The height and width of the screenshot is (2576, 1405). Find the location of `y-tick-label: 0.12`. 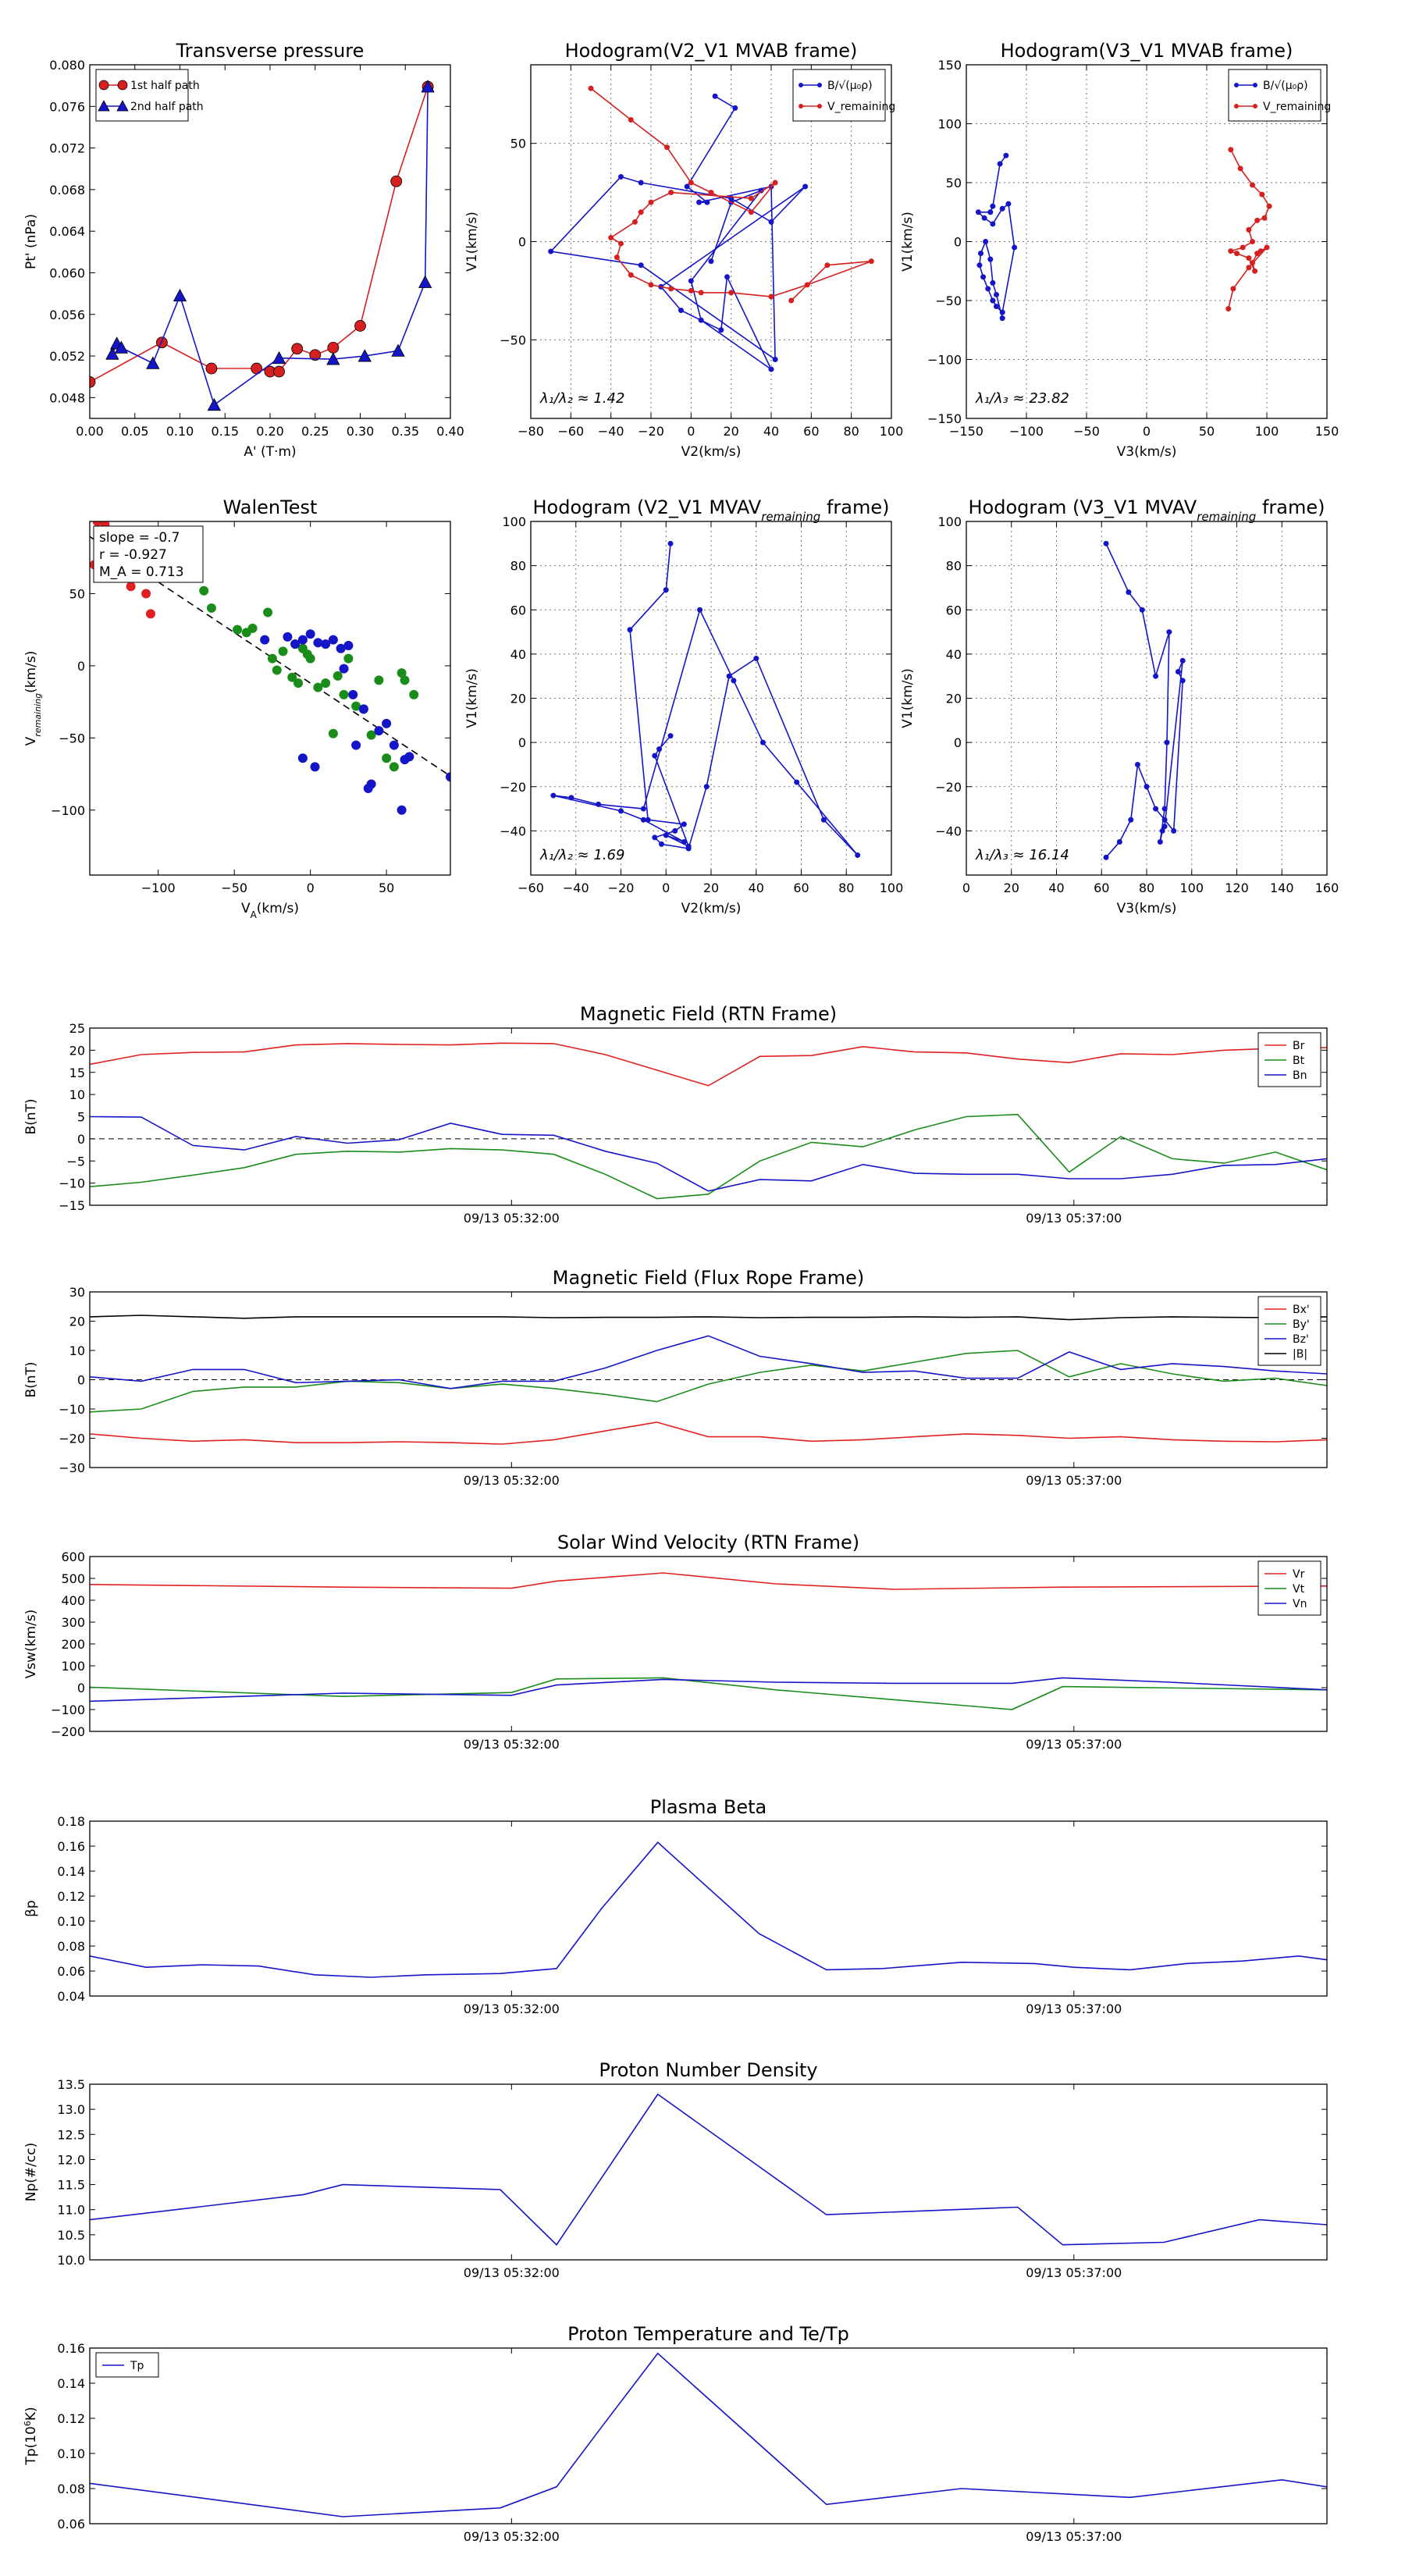

y-tick-label: 0.12 is located at coordinates (71, 1897).